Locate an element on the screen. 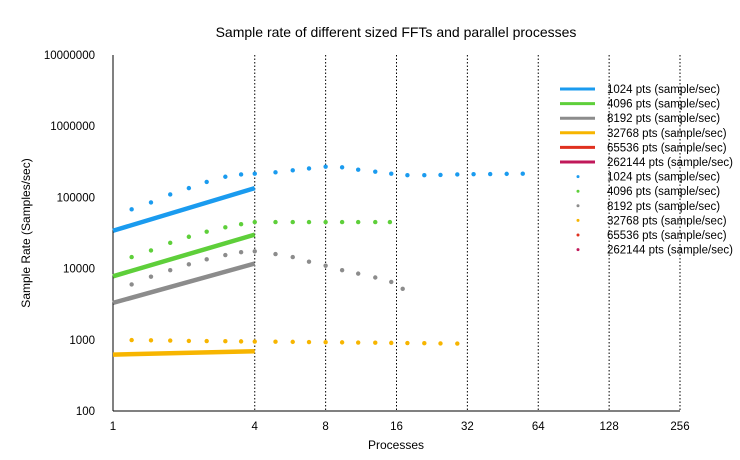  x-tick-16: 16 is located at coordinates (396, 427).